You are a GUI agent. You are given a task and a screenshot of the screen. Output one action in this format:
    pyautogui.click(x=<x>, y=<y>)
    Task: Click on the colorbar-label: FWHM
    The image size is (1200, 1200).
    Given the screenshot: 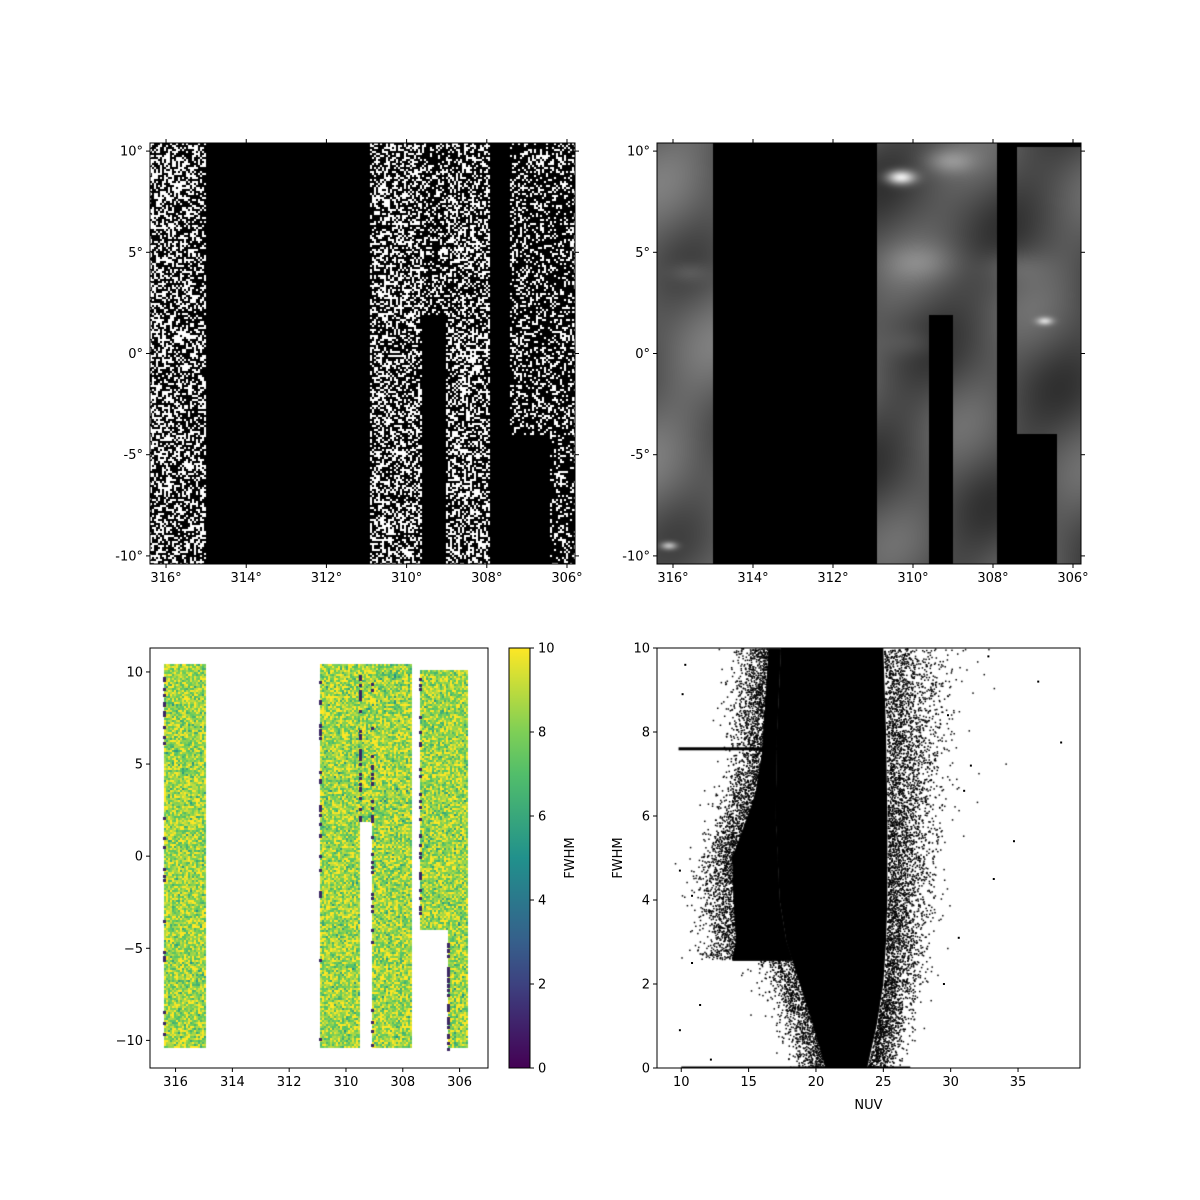 What is the action you would take?
    pyautogui.click(x=570, y=857)
    